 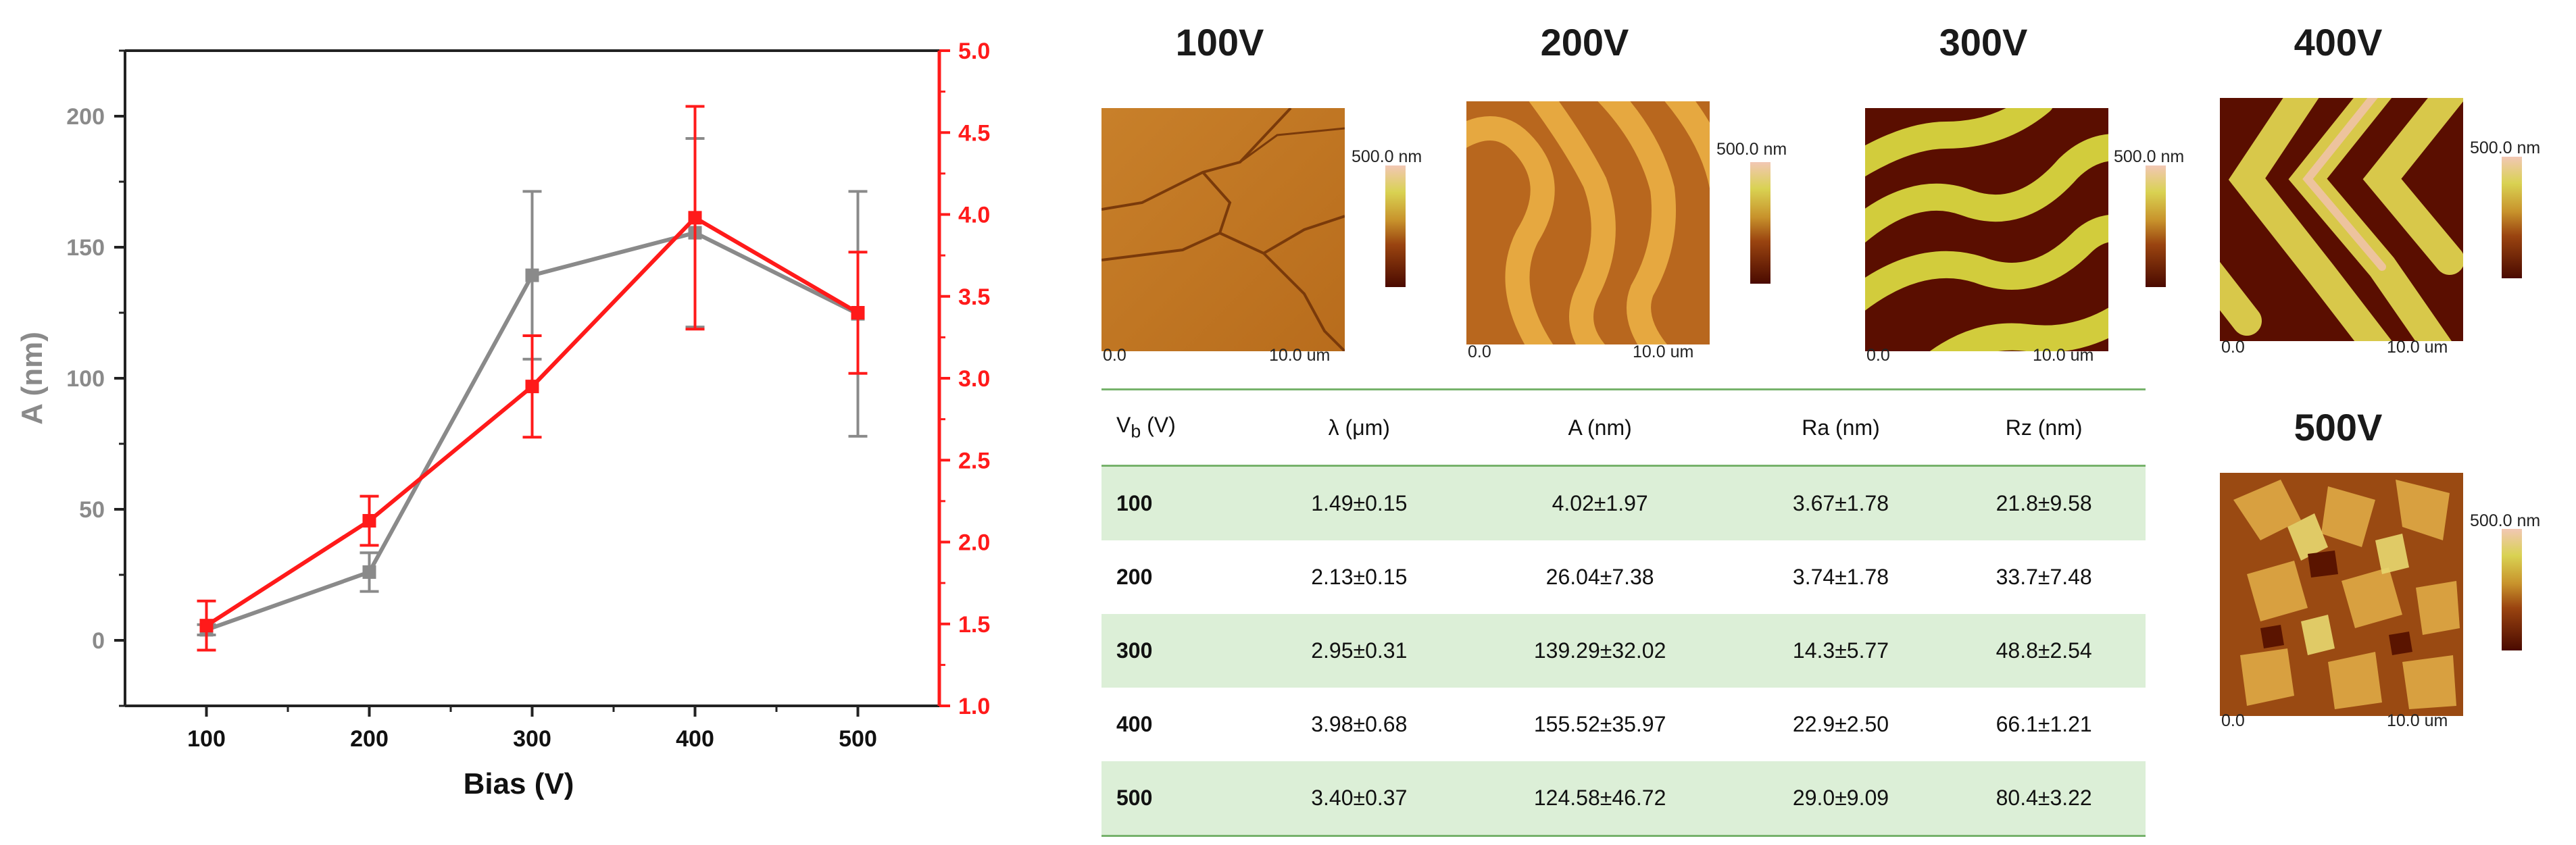 I want to click on afm-title-500v: 500V, so click(x=2339, y=427).